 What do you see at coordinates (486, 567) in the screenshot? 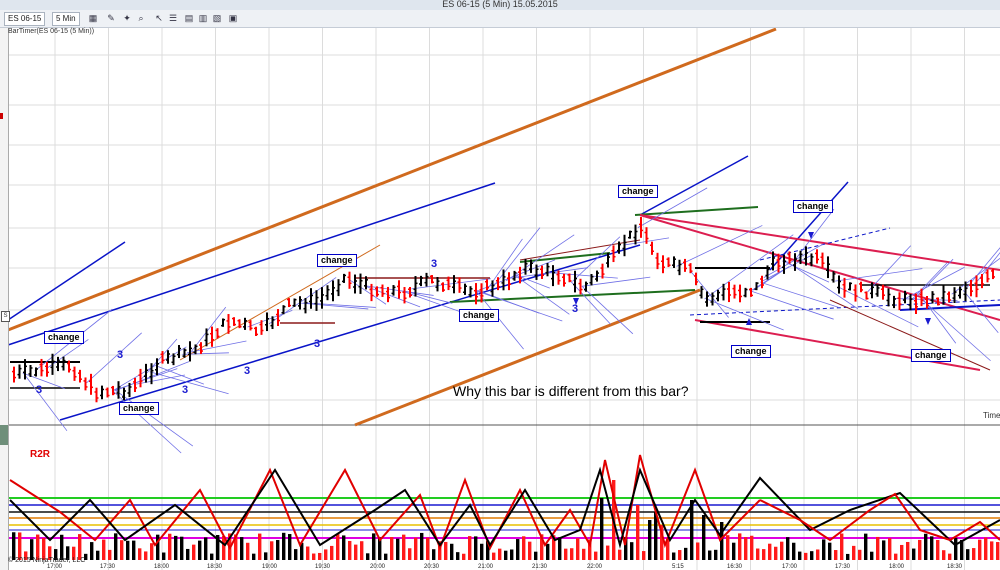
I see `x-tick-label: 21:00` at bounding box center [486, 567].